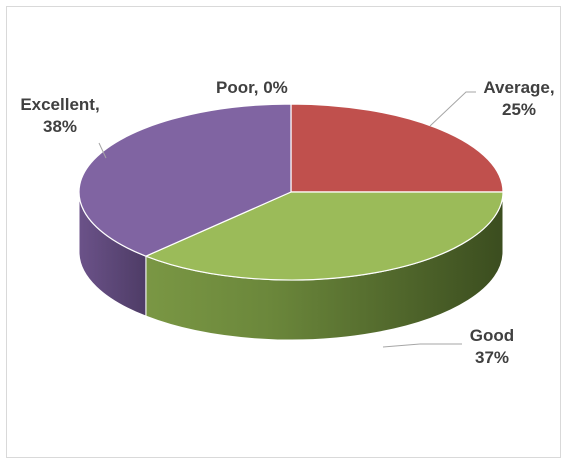 This screenshot has width=568, height=465. What do you see at coordinates (492, 347) in the screenshot?
I see `data-label-good: Good 37%` at bounding box center [492, 347].